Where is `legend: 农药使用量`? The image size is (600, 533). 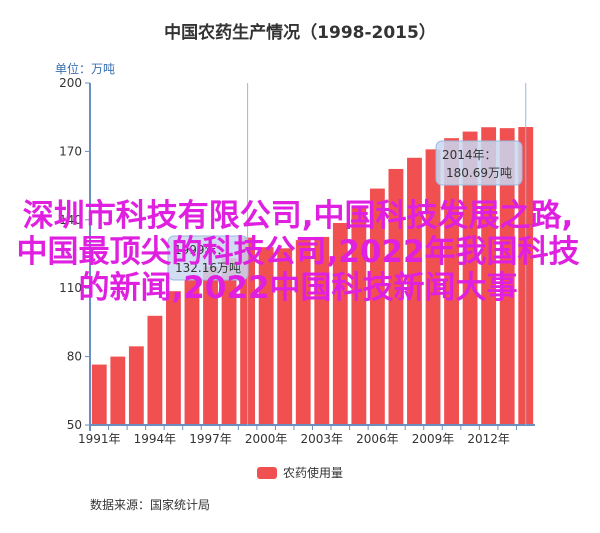
legend: 农药使用量 is located at coordinates (300, 472).